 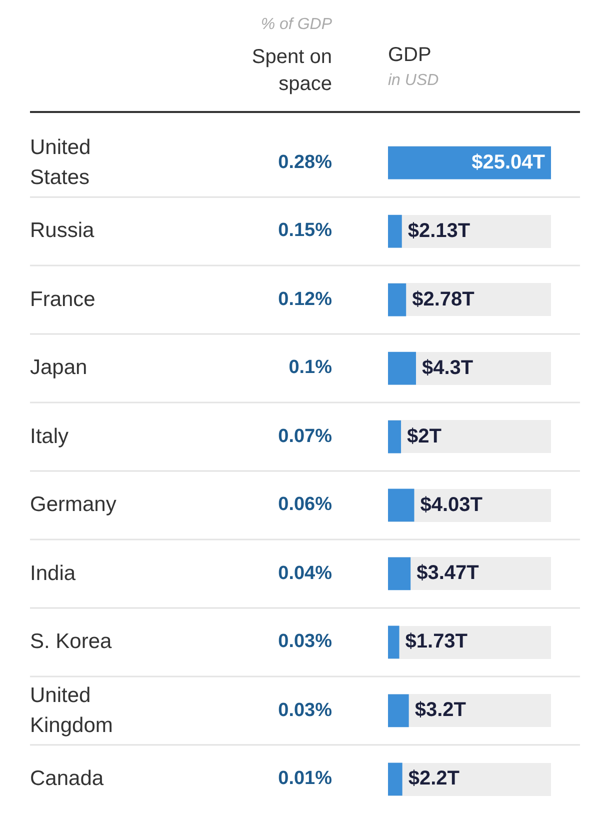 What do you see at coordinates (413, 81) in the screenshot?
I see `chart-subtitle: in USD` at bounding box center [413, 81].